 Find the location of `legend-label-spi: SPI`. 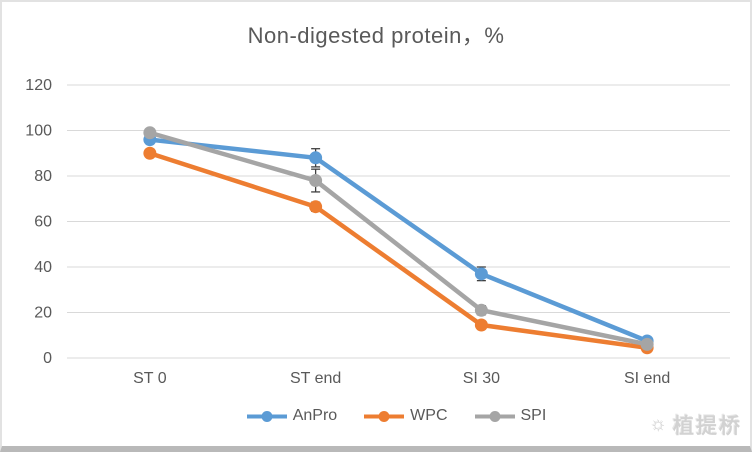

legend-label-spi: SPI is located at coordinates (533, 415).